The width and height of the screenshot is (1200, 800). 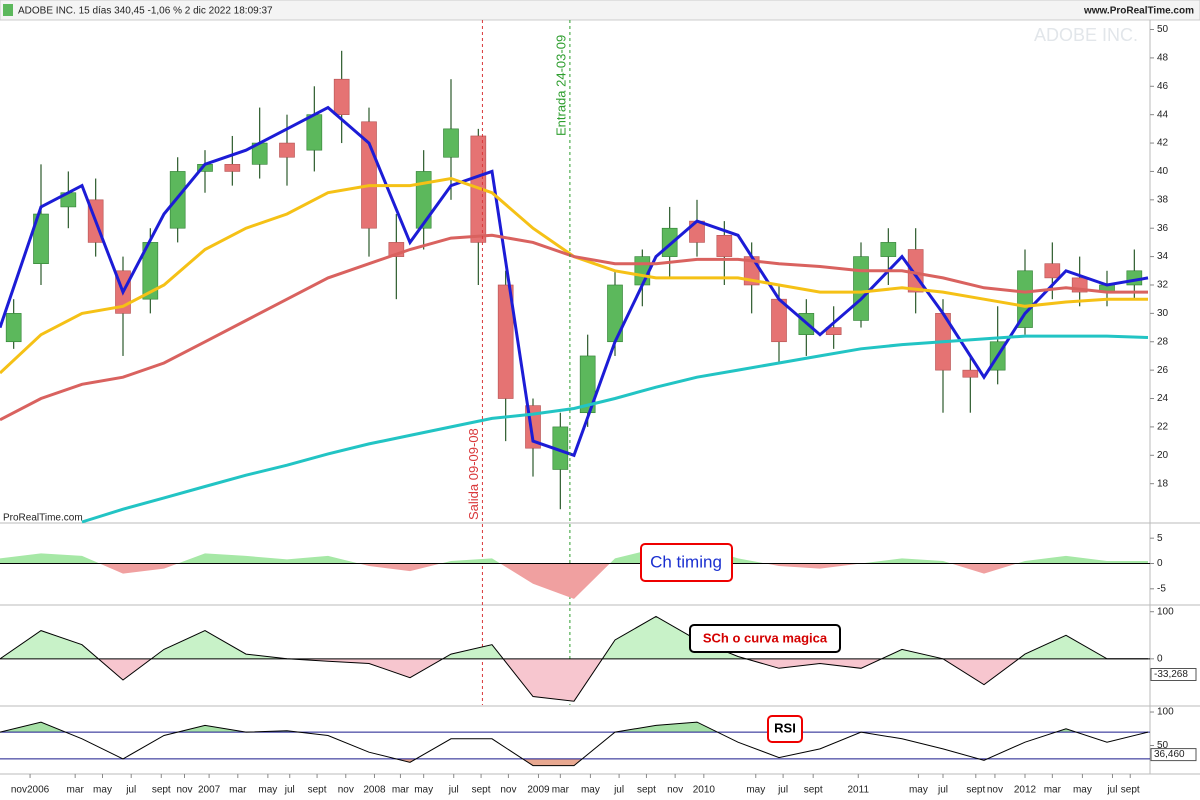 What do you see at coordinates (209, 790) in the screenshot?
I see `x-tick-label: 2007` at bounding box center [209, 790].